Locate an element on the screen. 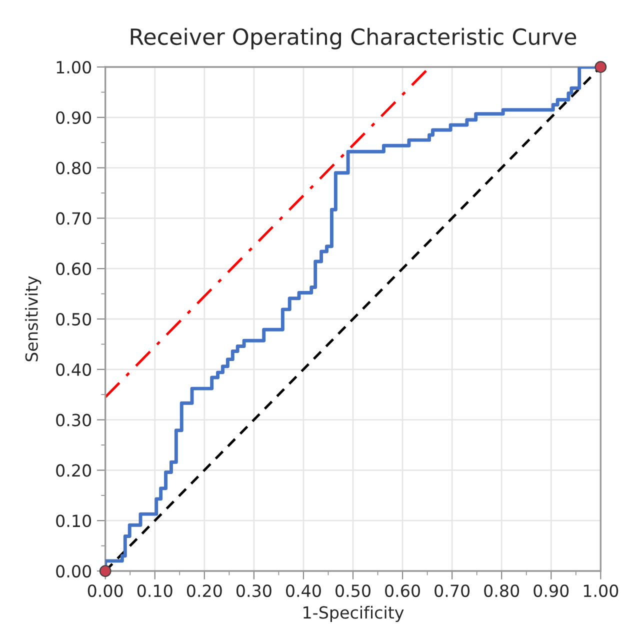 This screenshot has height=638, width=627. y-tick-label: 0.20 is located at coordinates (74, 470).